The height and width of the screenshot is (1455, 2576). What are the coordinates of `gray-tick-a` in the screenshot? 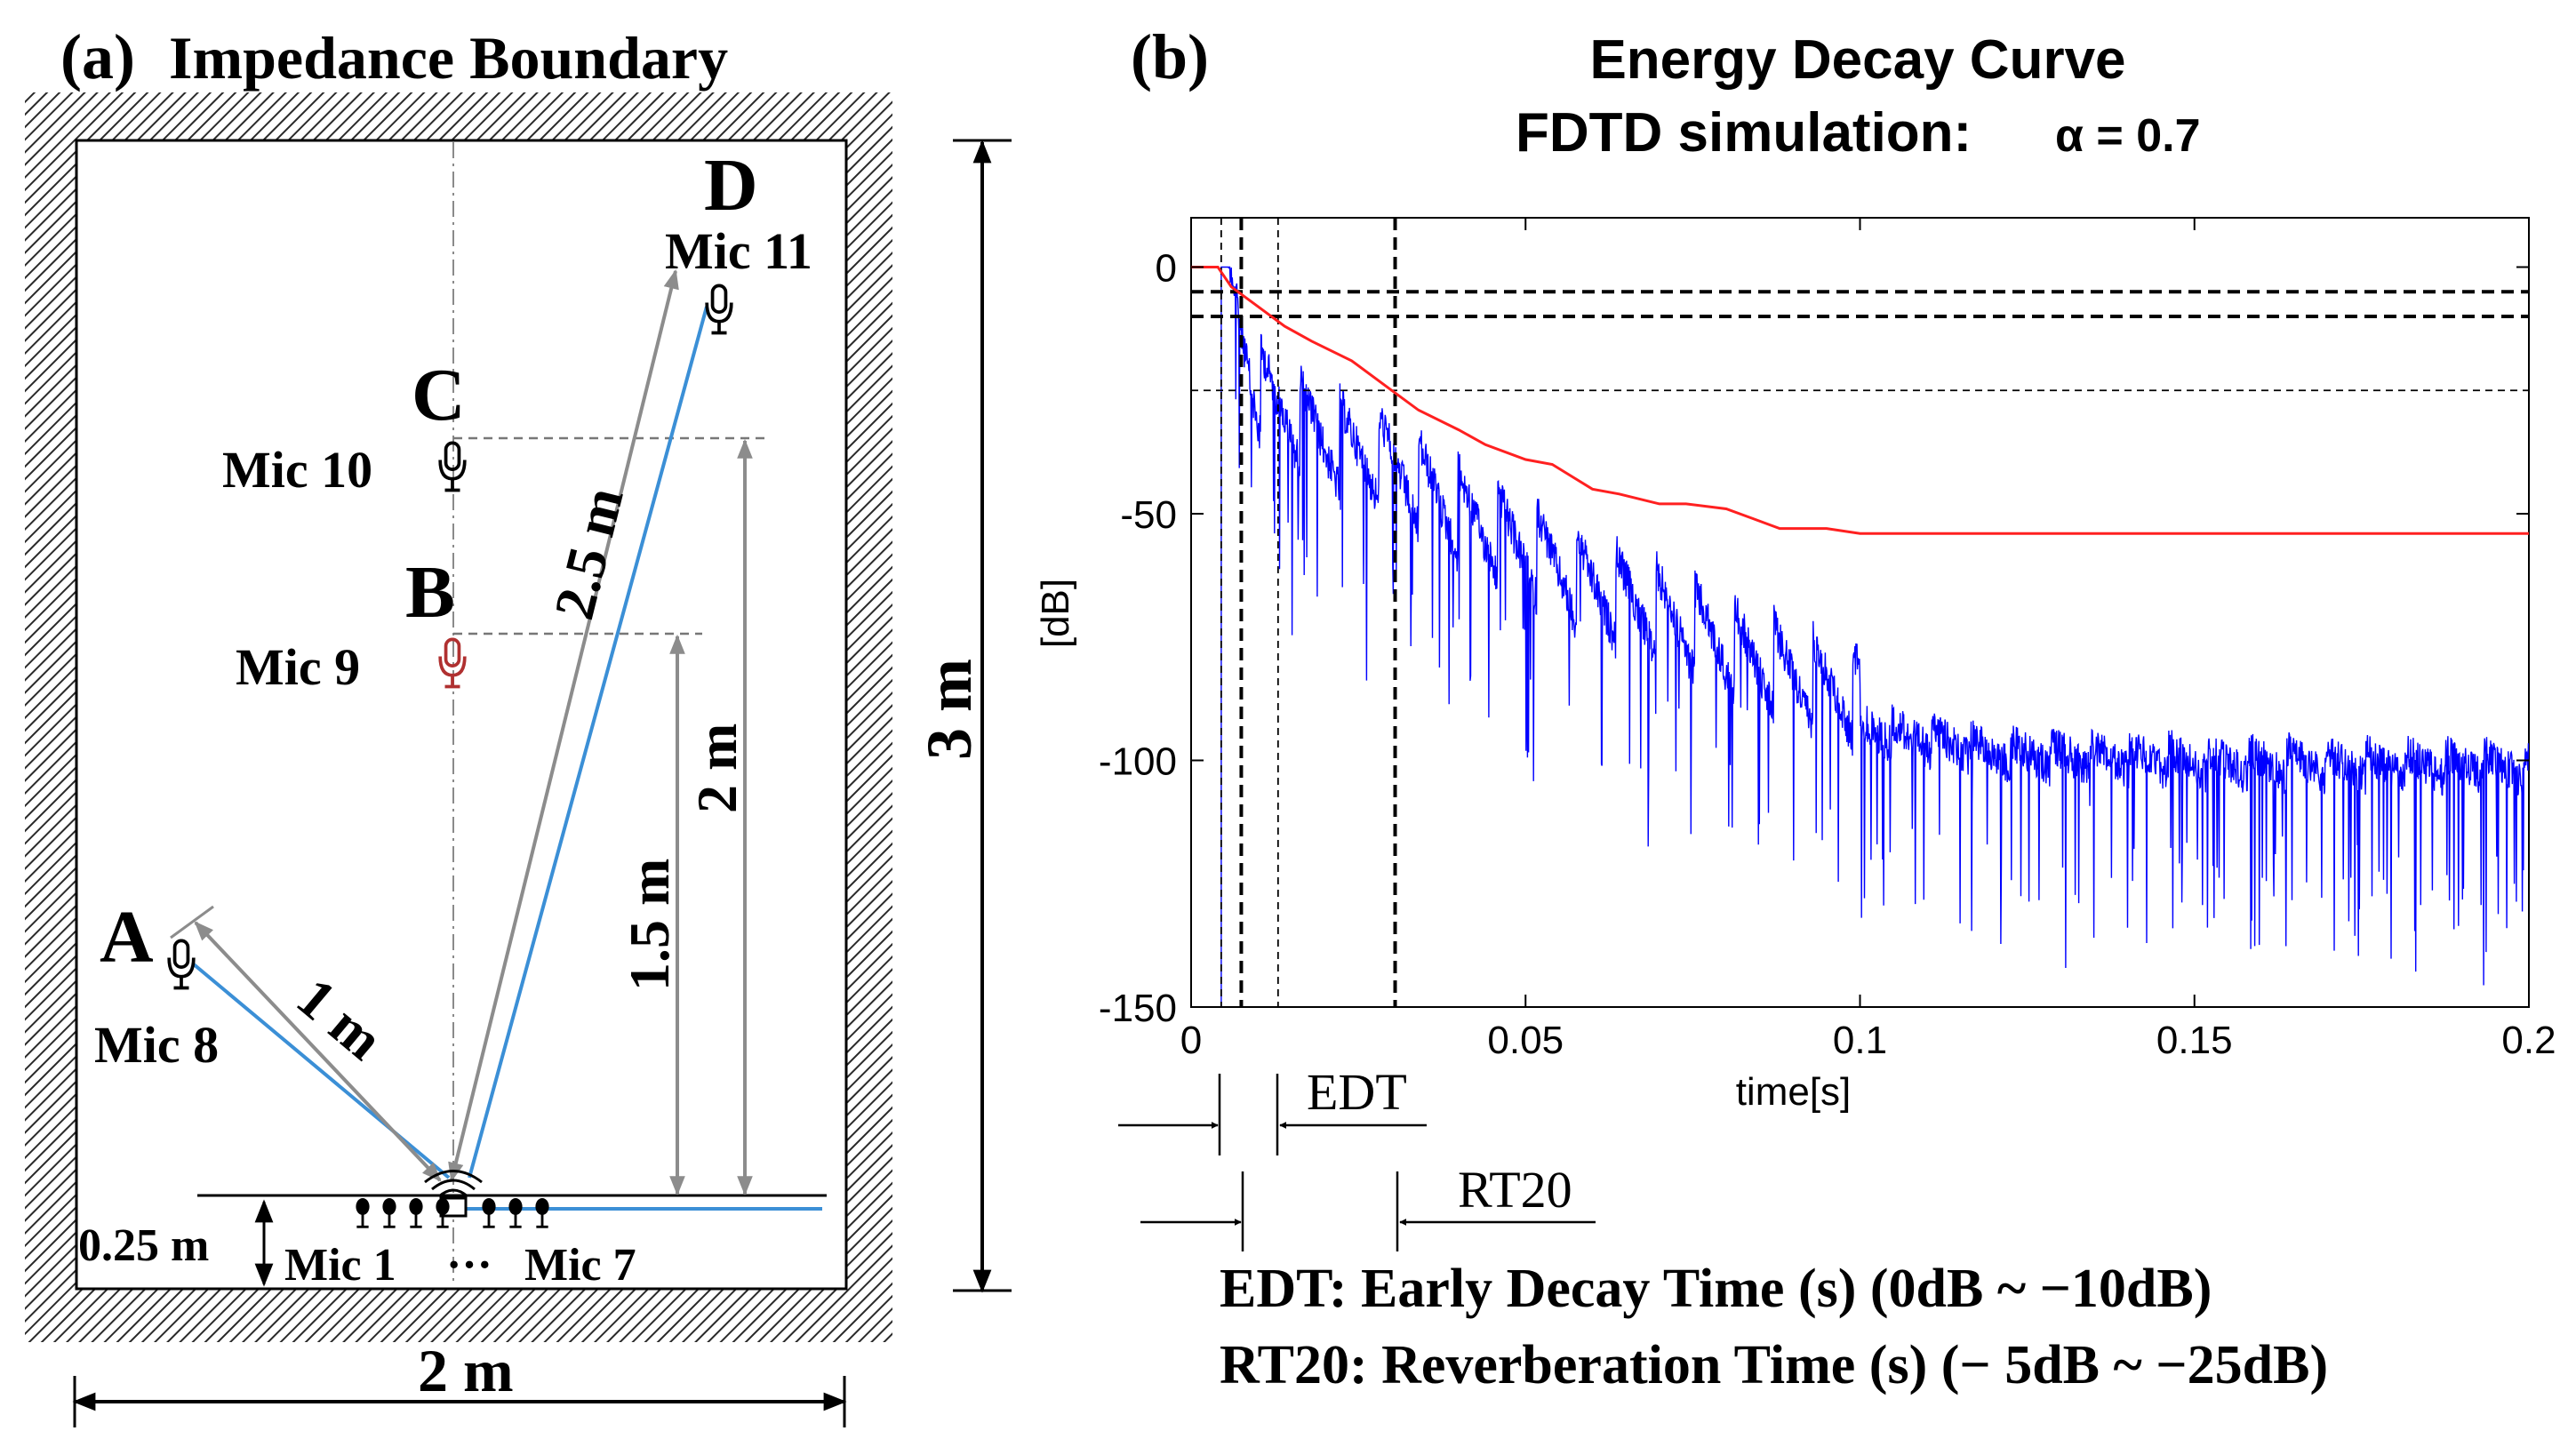 It's located at (192, 922).